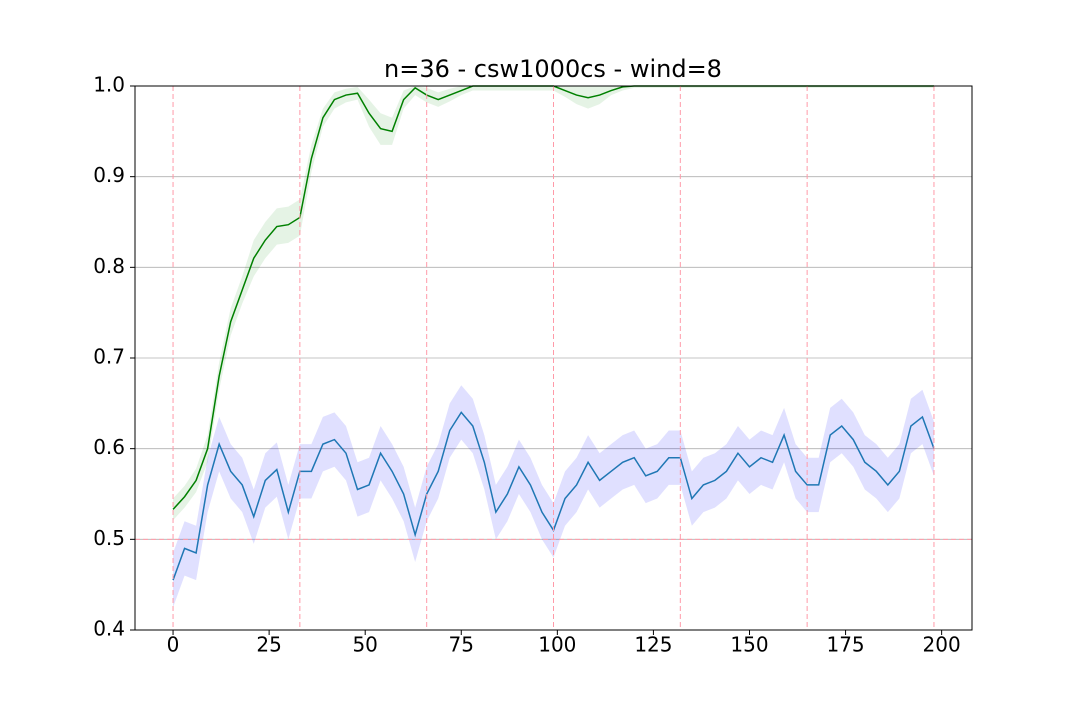 This screenshot has width=1080, height=724. Describe the element at coordinates (653, 645) in the screenshot. I see `x-tick-label: 125` at that location.